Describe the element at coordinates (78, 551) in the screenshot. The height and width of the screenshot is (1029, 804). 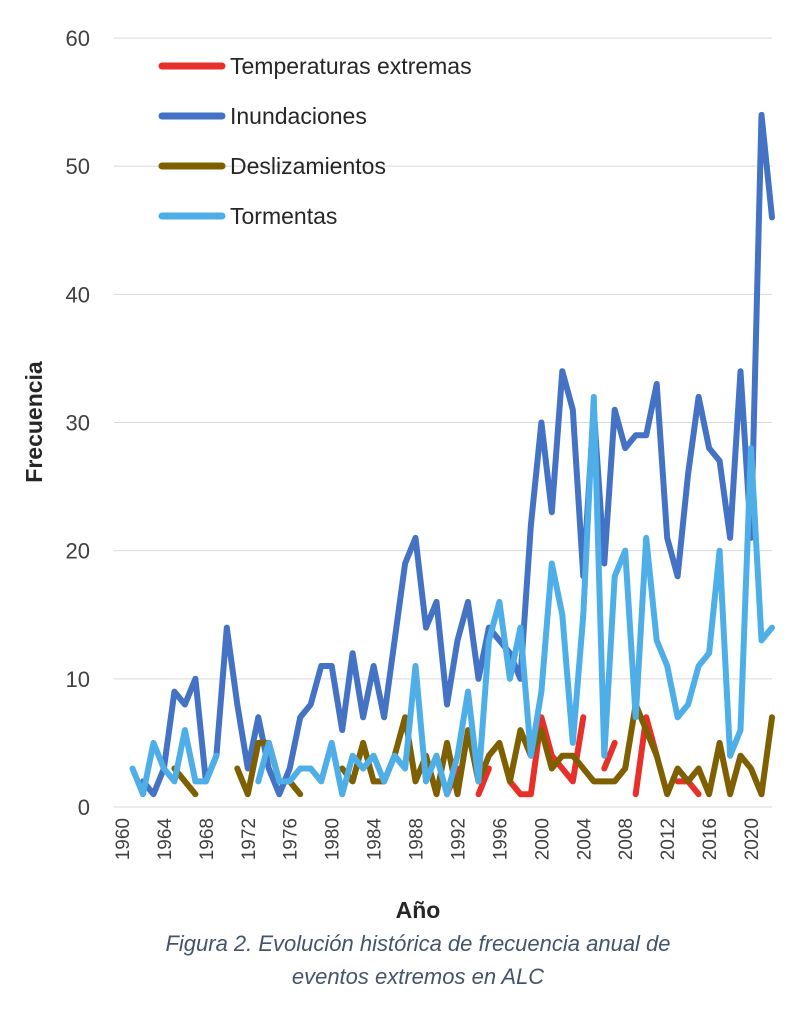
I see `y-tick-label: 20` at that location.